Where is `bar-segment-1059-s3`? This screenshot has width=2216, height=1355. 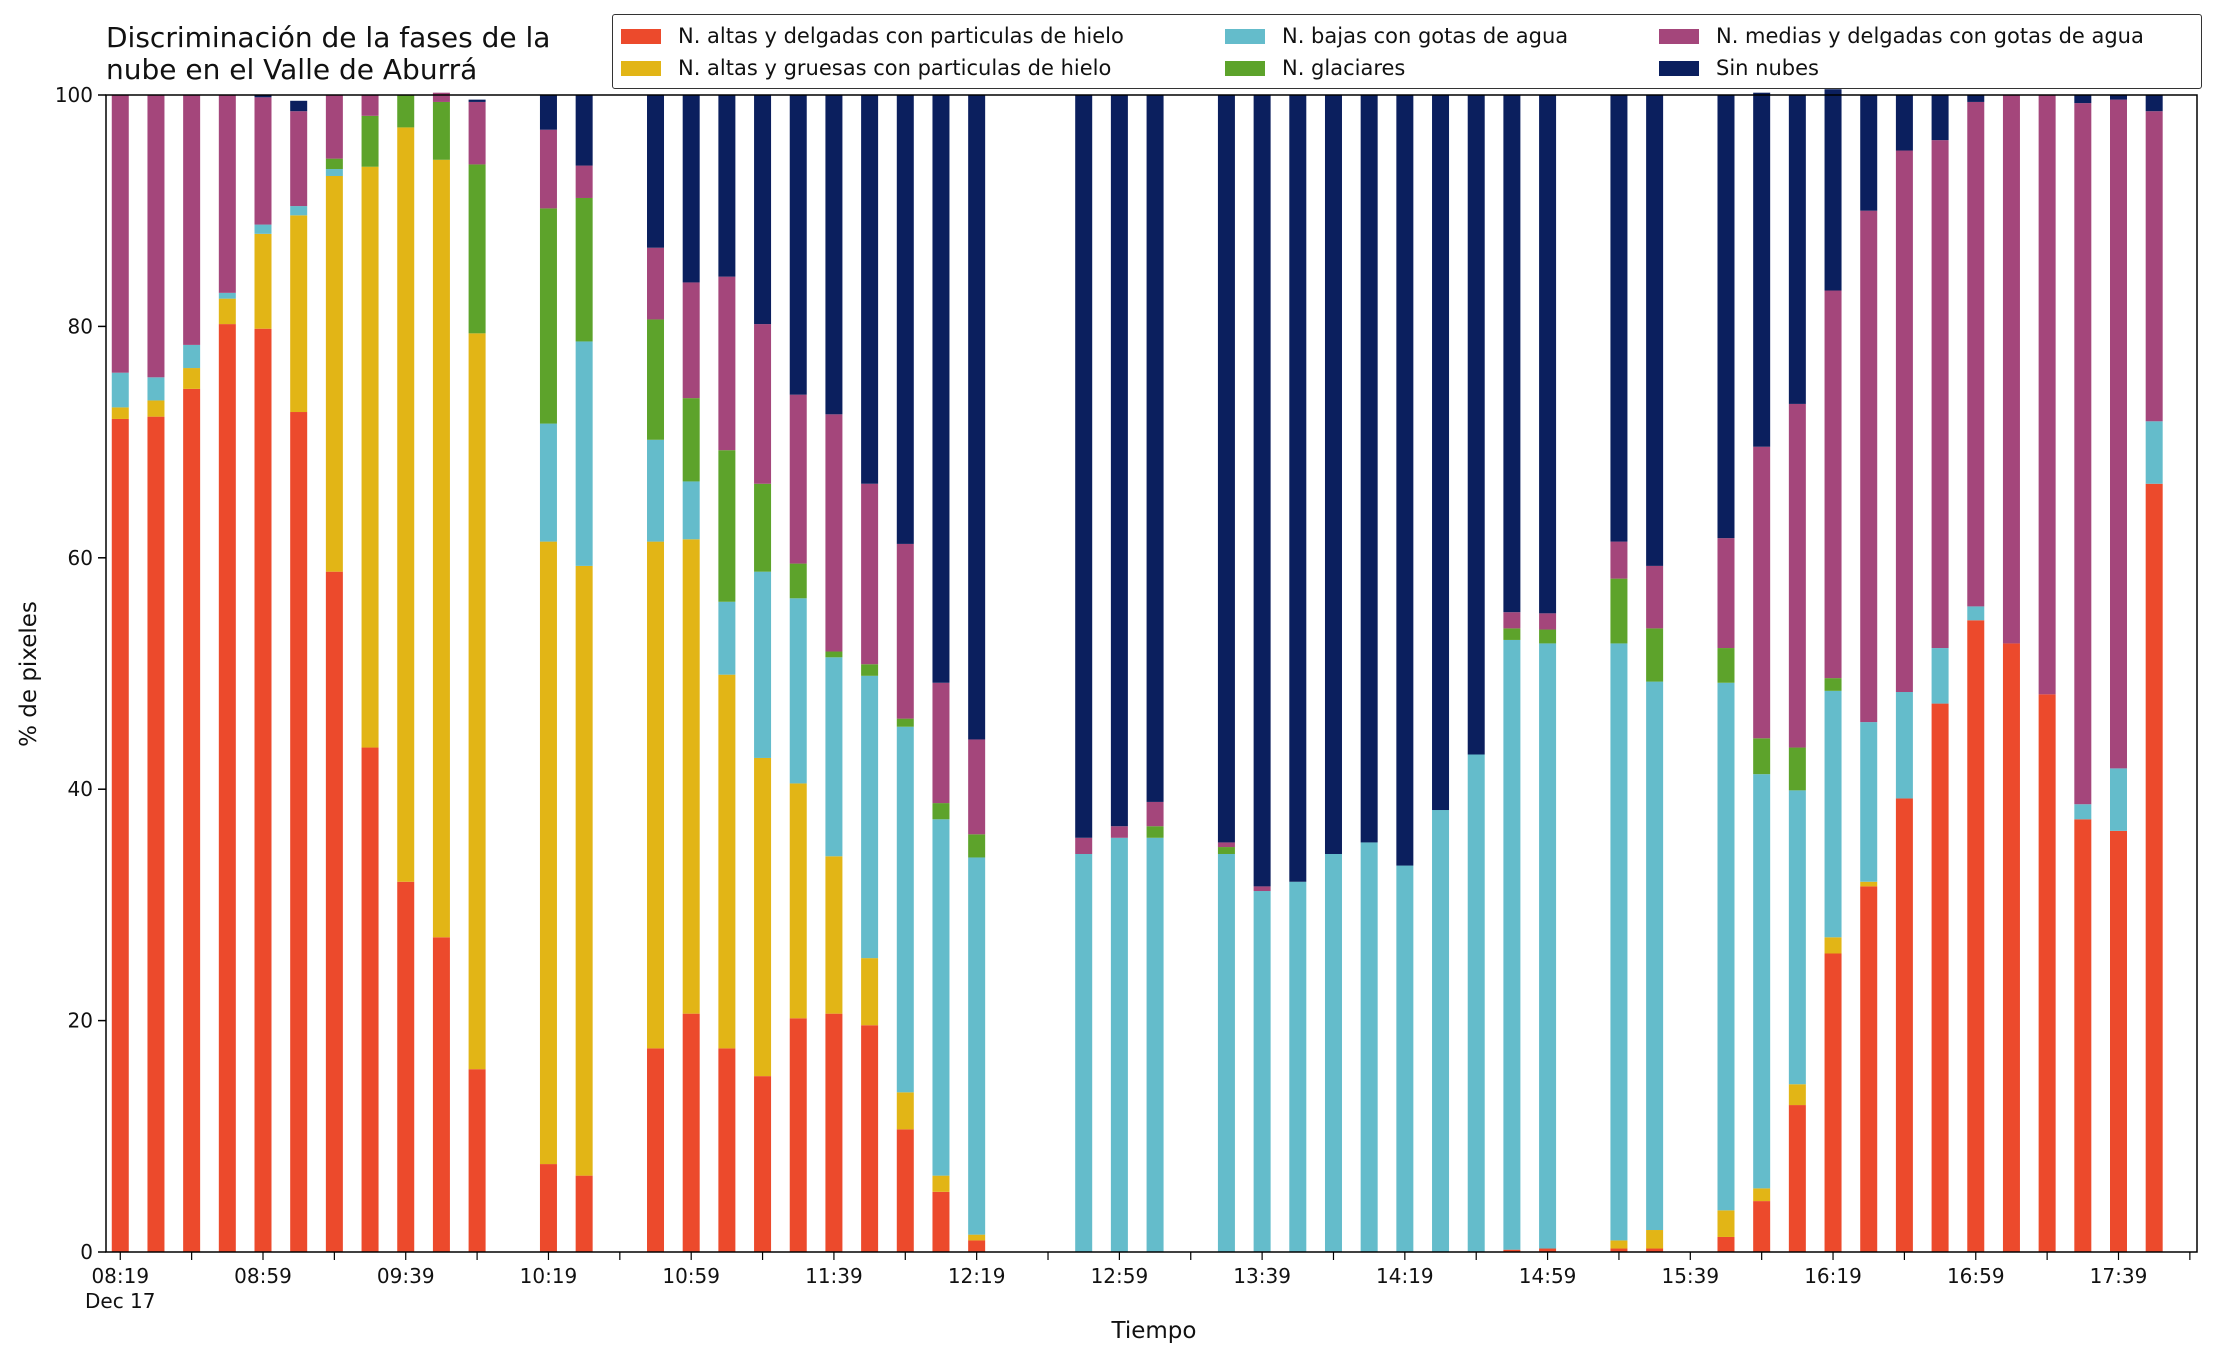 bar-segment-1059-s3 is located at coordinates (691, 440).